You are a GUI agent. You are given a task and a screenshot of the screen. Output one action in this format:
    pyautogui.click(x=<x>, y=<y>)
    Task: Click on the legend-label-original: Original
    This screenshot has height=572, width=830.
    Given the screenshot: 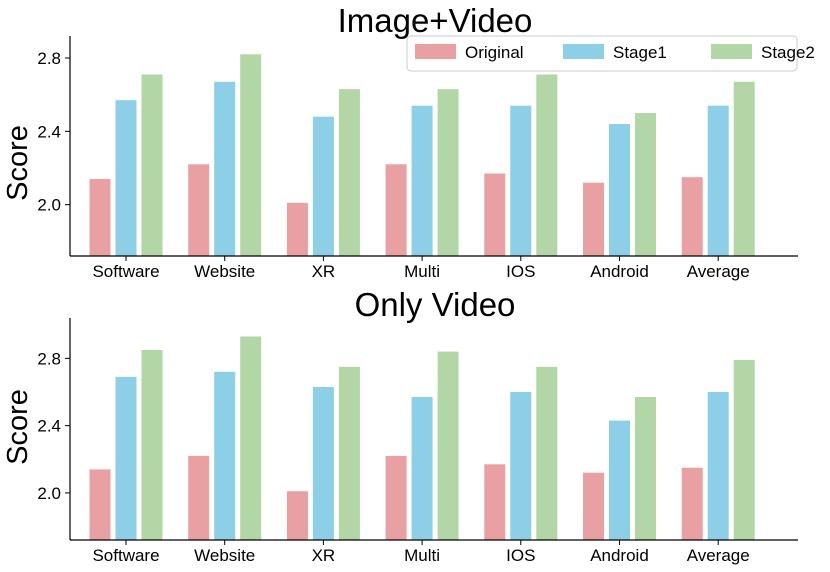 What is the action you would take?
    pyautogui.click(x=494, y=52)
    